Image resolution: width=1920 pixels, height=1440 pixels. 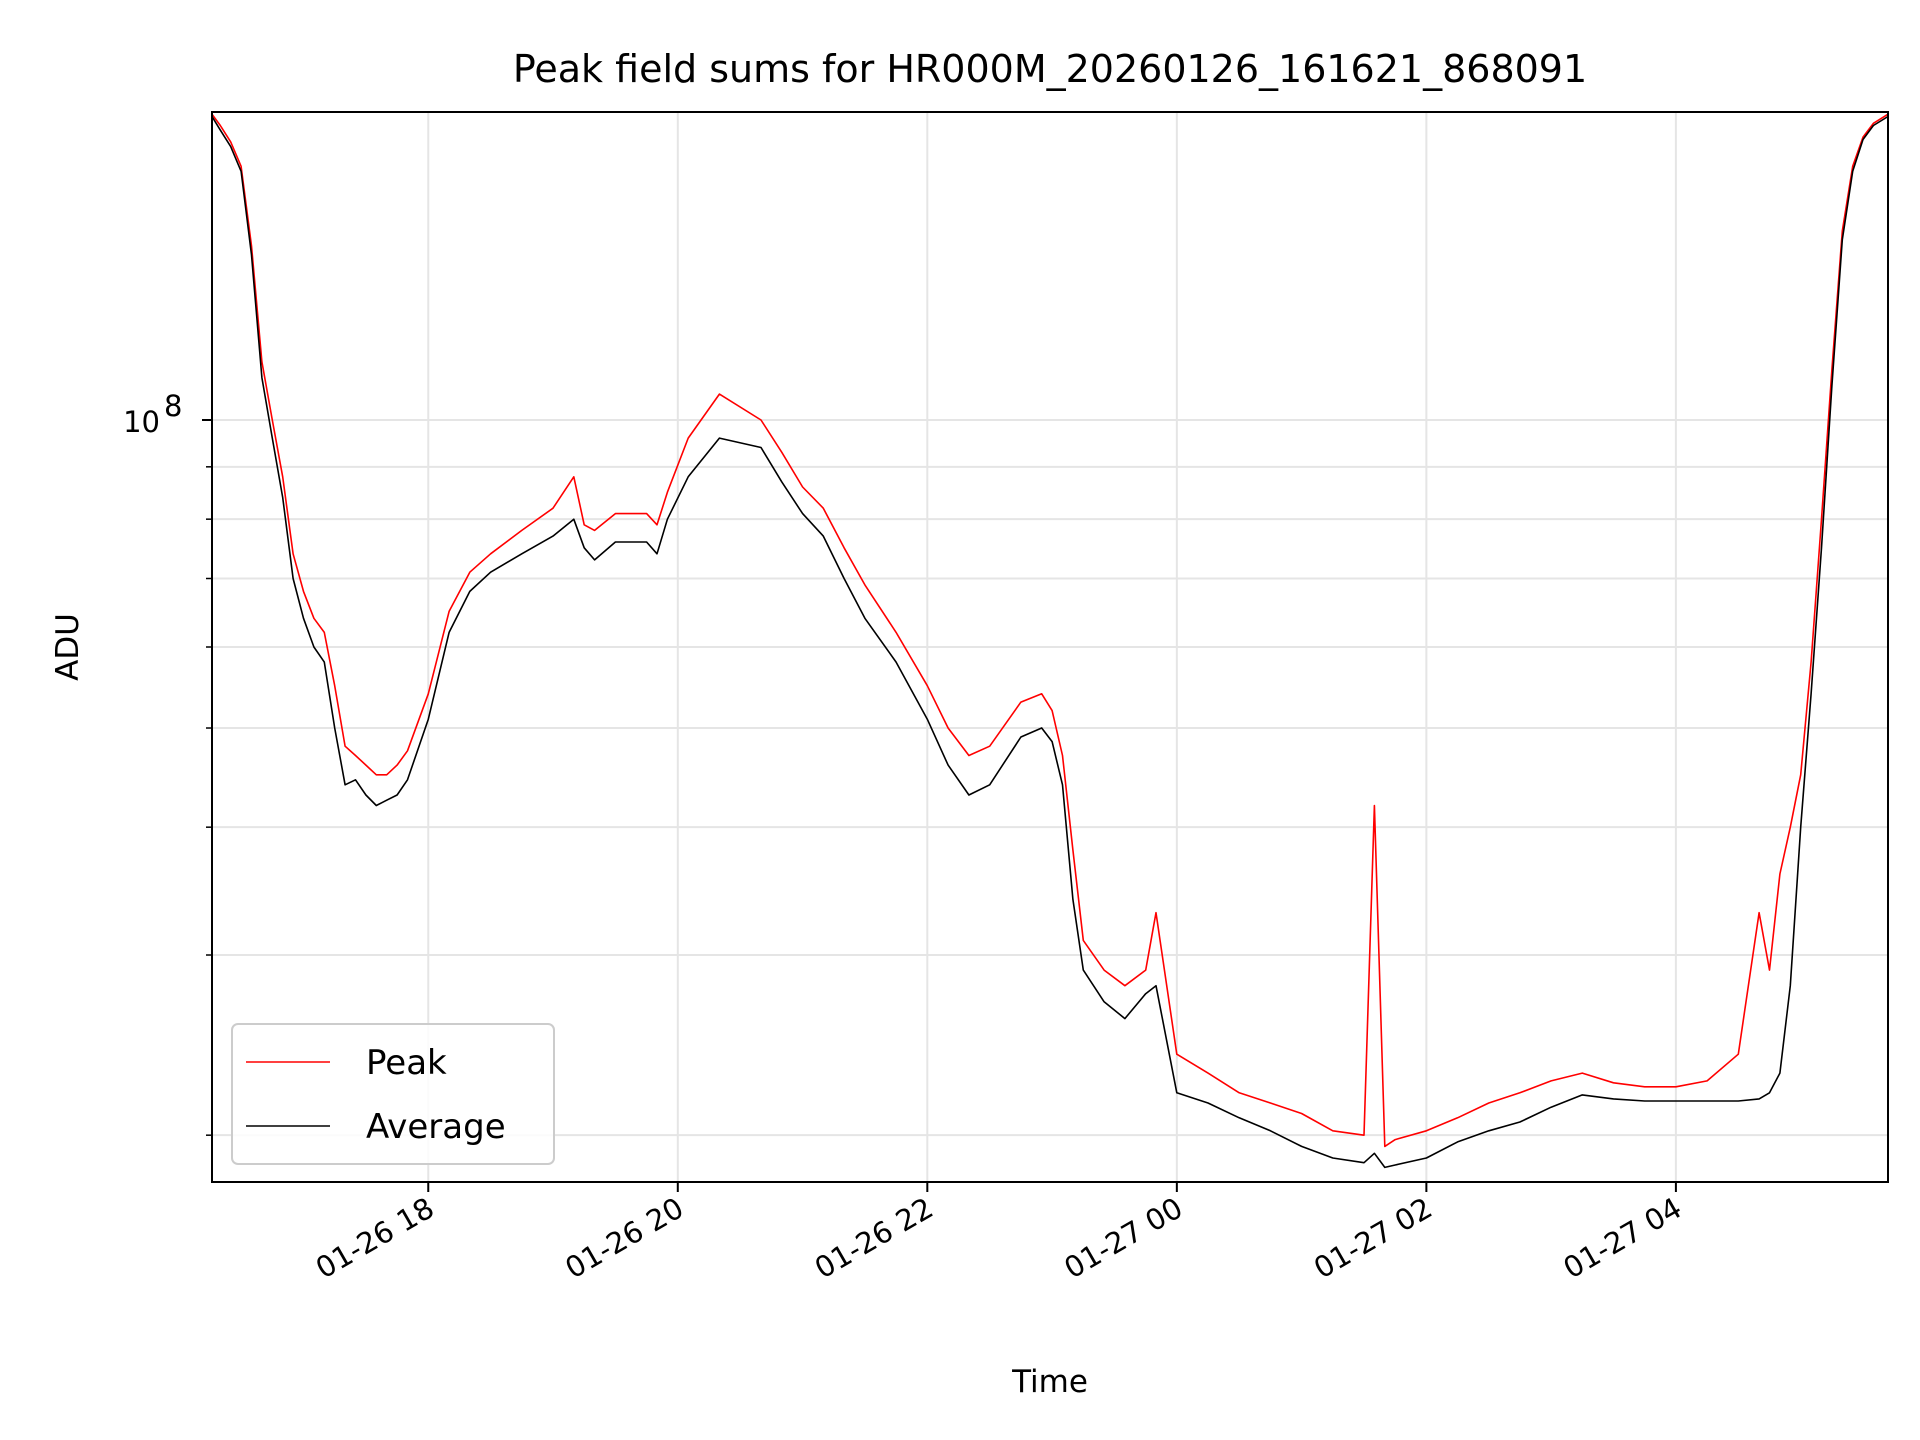 I want to click on legend-box, so click(x=393, y=1094).